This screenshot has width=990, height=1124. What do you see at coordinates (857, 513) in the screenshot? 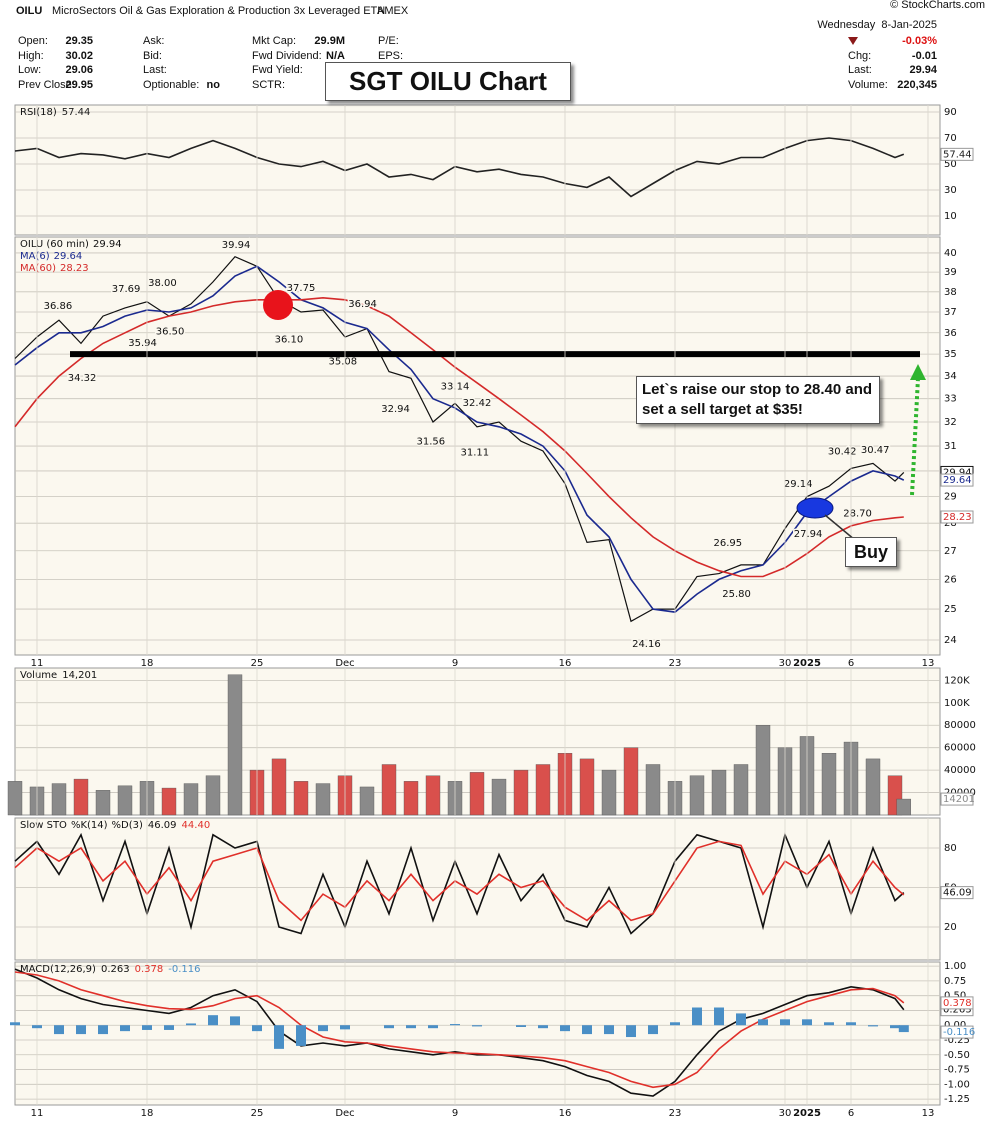
I see `price-annotation: 28.70` at bounding box center [857, 513].